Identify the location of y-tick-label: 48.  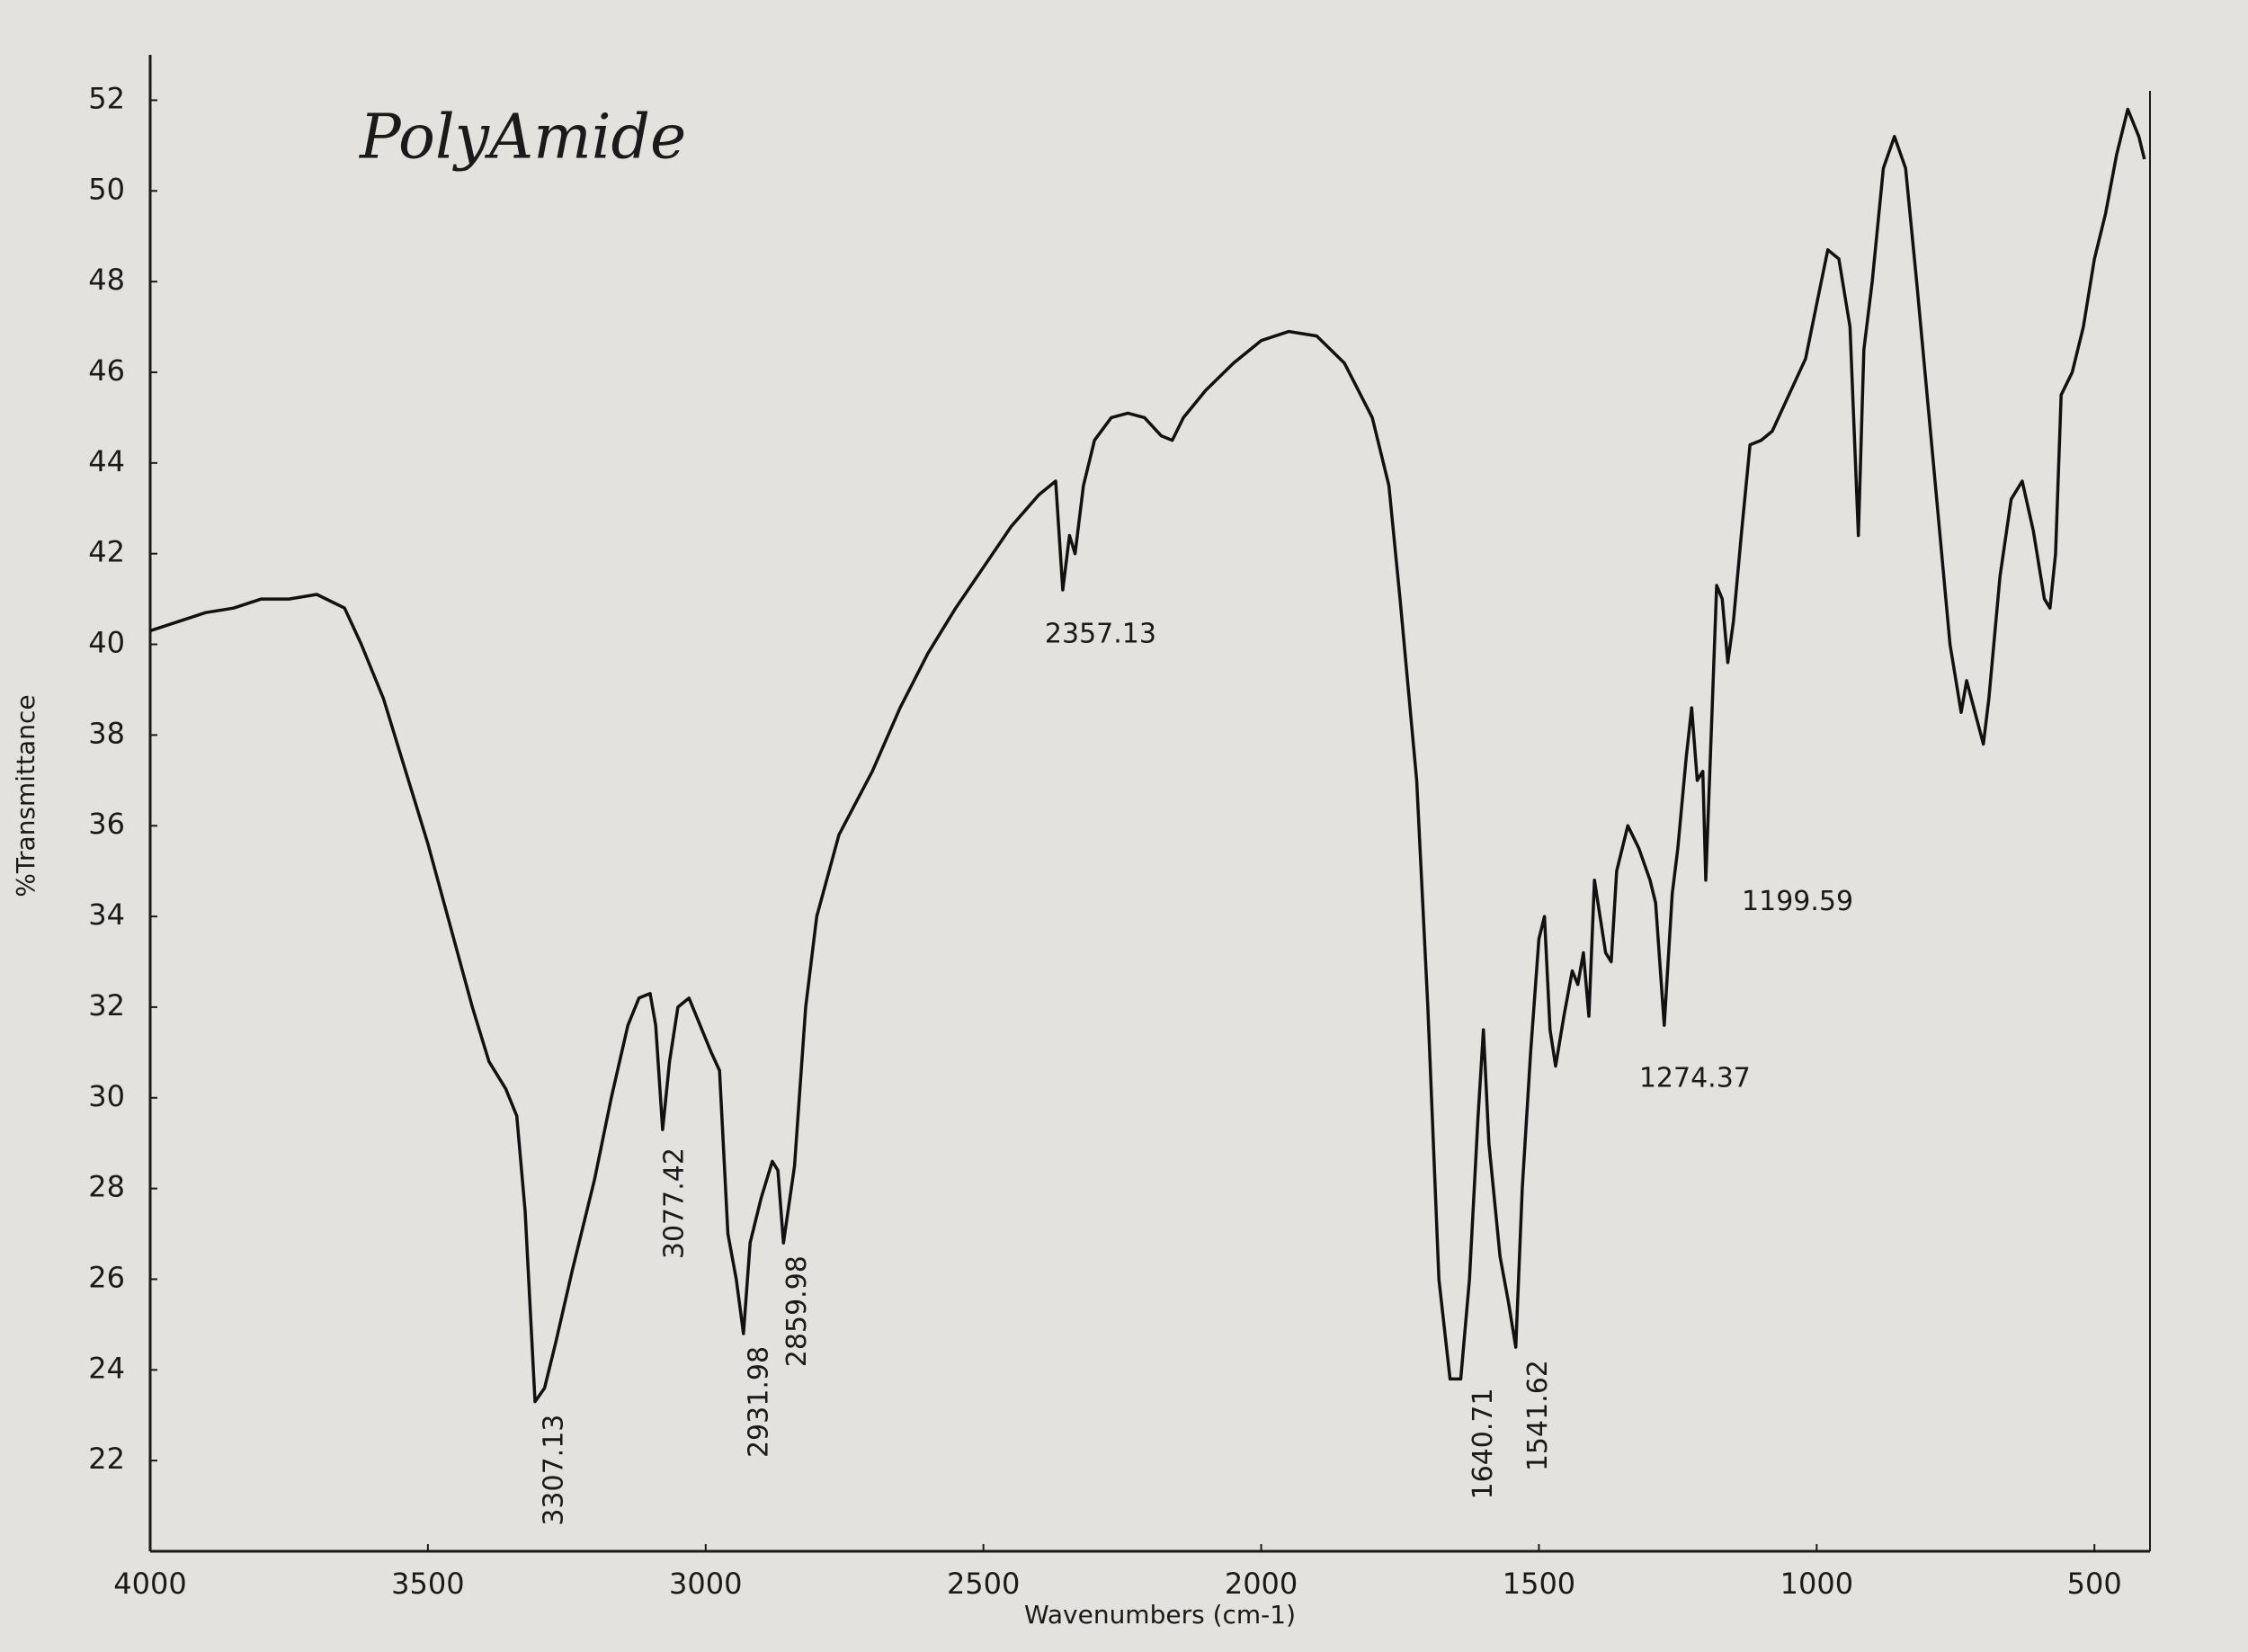
(106, 280).